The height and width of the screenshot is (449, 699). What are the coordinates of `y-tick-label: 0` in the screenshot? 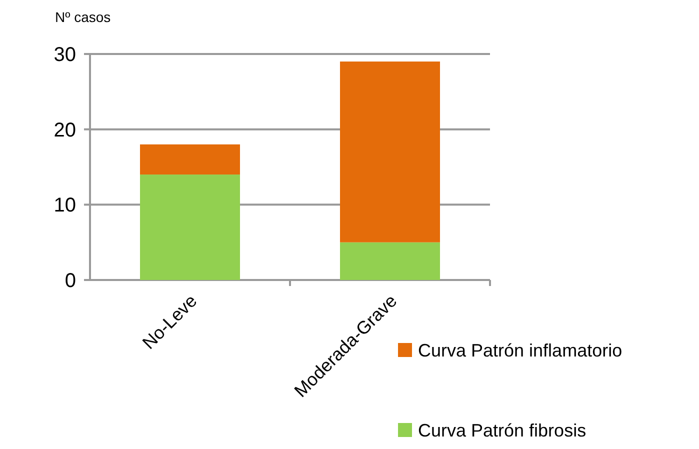 It's located at (70, 281).